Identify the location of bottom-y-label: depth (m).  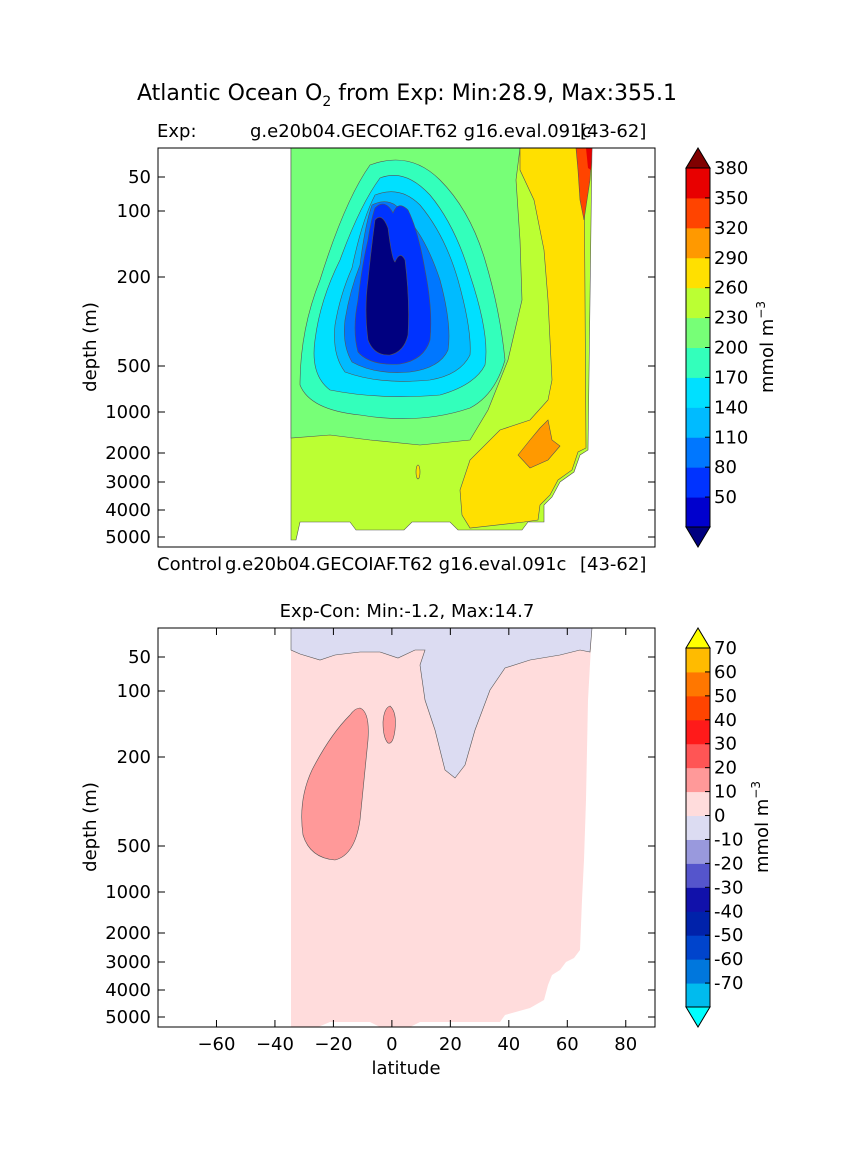
(90, 827).